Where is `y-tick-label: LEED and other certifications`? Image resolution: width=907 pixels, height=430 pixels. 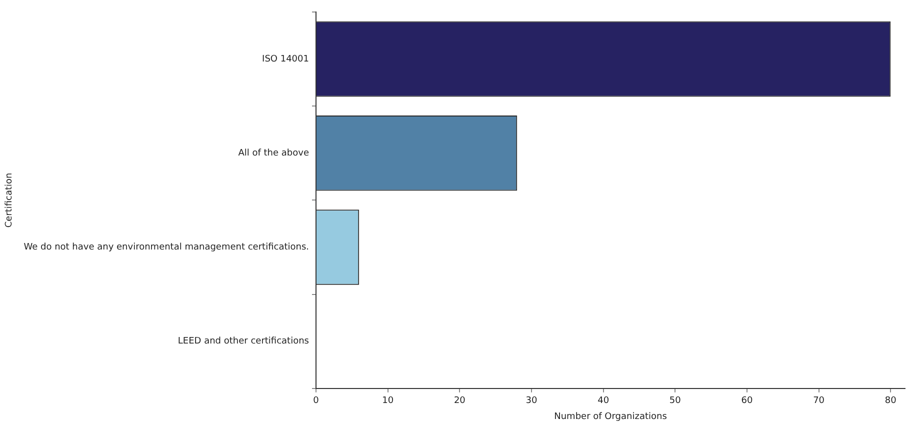
y-tick-label: LEED and other certifications is located at coordinates (244, 341).